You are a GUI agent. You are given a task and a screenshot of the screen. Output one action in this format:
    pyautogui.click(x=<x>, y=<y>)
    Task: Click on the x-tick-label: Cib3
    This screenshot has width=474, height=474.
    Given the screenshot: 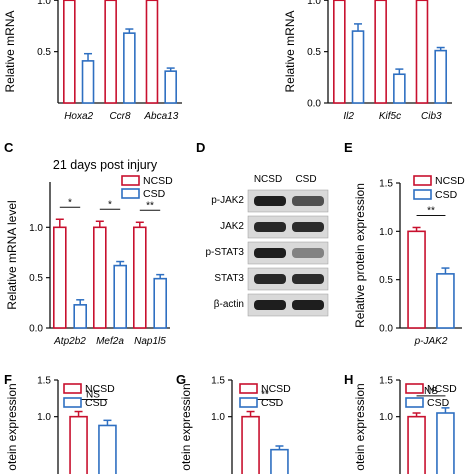 What is the action you would take?
    pyautogui.click(x=431, y=116)
    